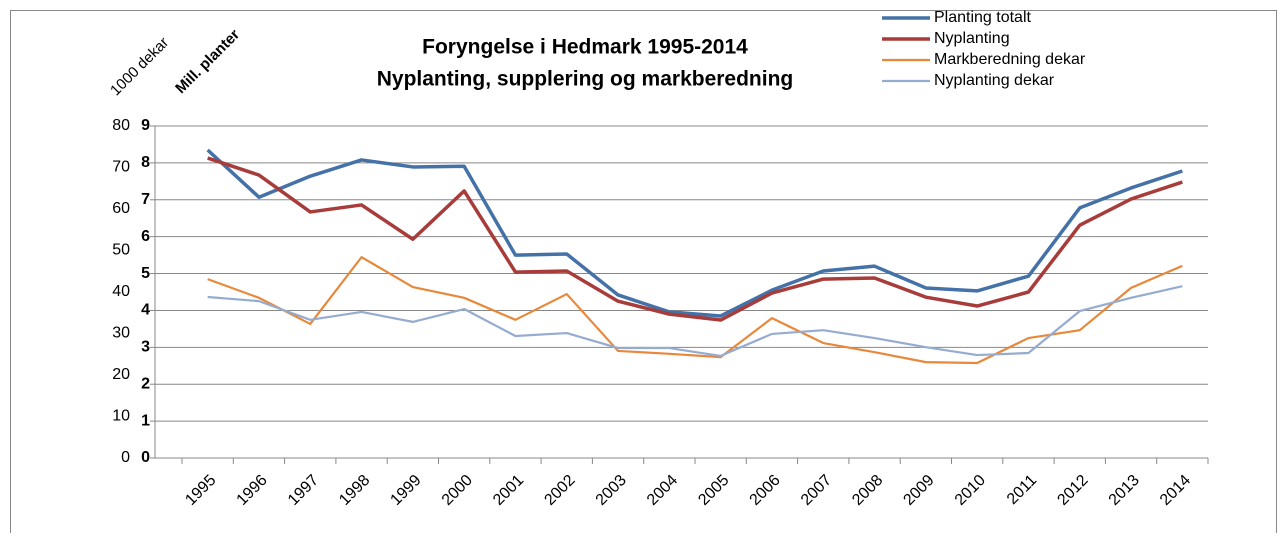  I want to click on x-tick-label: 2007, so click(816, 490).